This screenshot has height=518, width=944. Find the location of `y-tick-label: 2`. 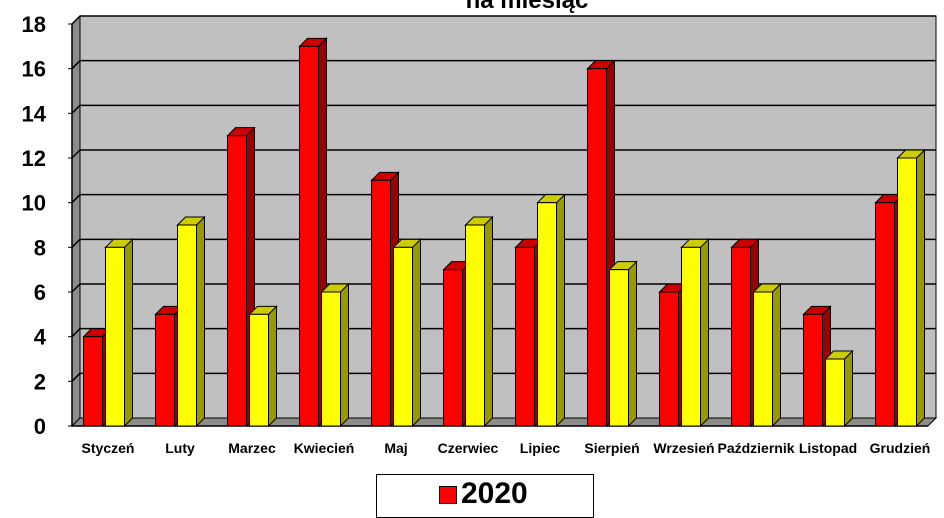

y-tick-label: 2 is located at coordinates (40, 381).